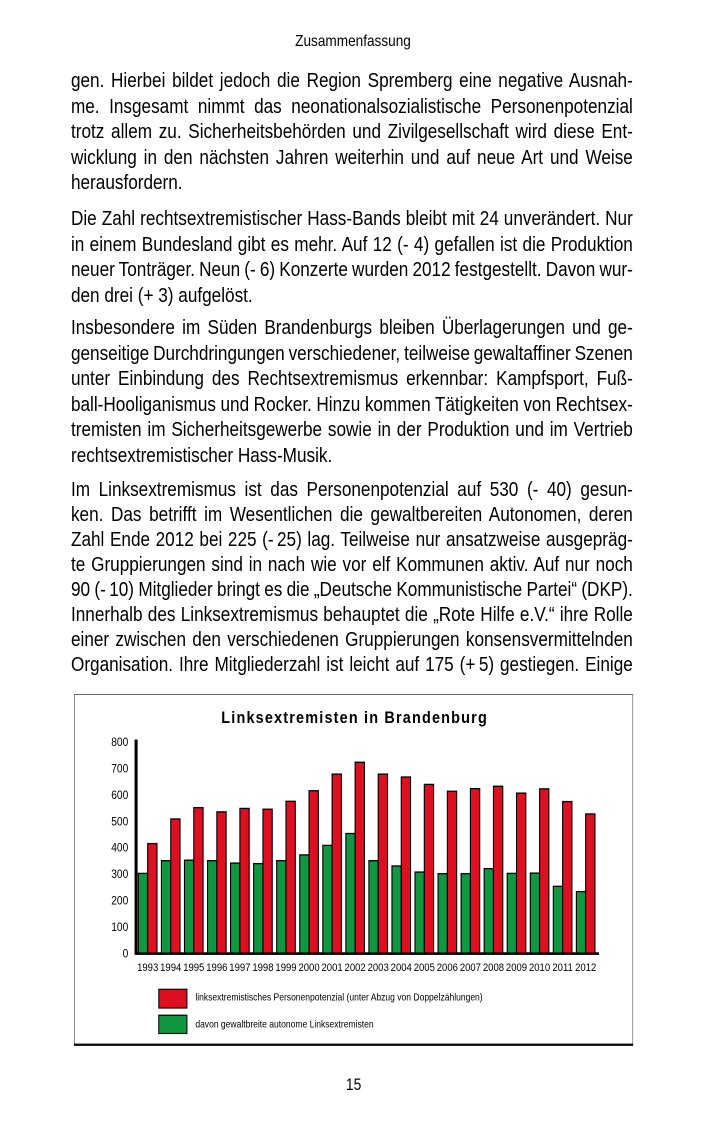 This screenshot has width=709, height=1123. What do you see at coordinates (401, 968) in the screenshot?
I see `svg-text: 2004` at bounding box center [401, 968].